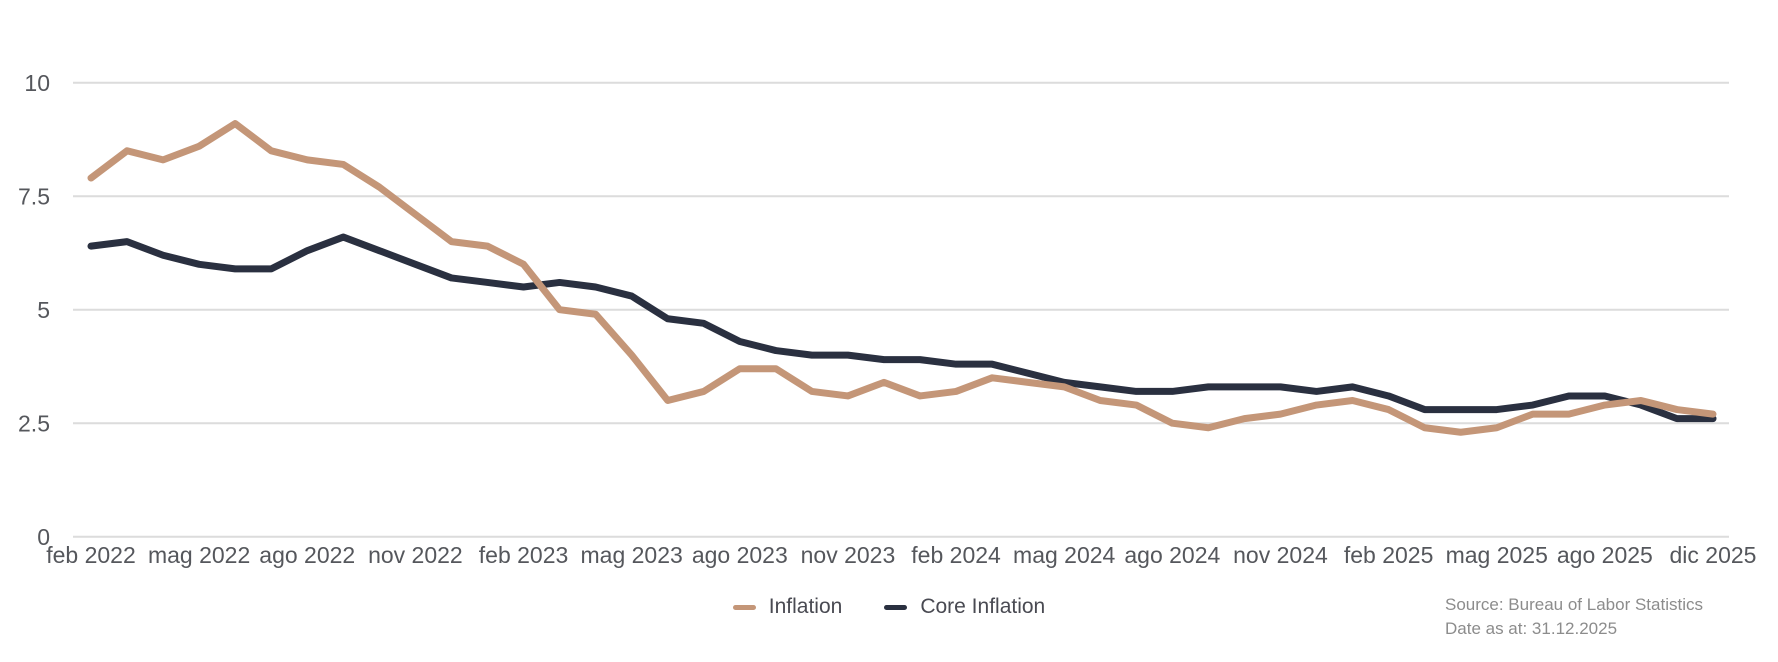  Describe the element at coordinates (805, 606) in the screenshot. I see `legend-label-inflation: Inflation` at that location.